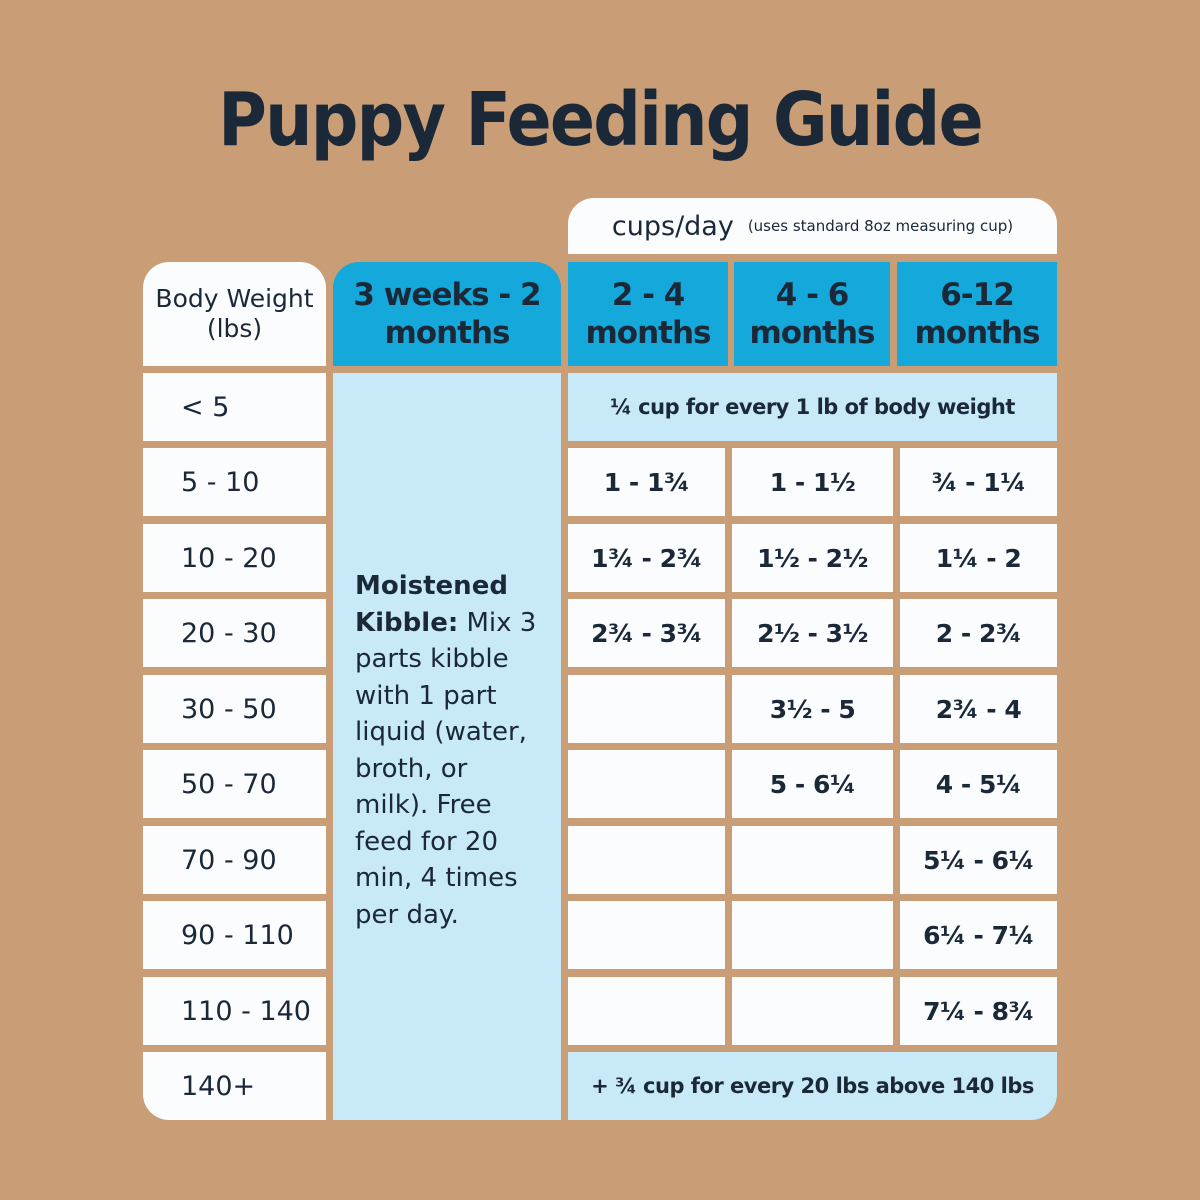  Describe the element at coordinates (880, 226) in the screenshot. I see `units-note: (uses standard 8oz measuring cup)` at that location.